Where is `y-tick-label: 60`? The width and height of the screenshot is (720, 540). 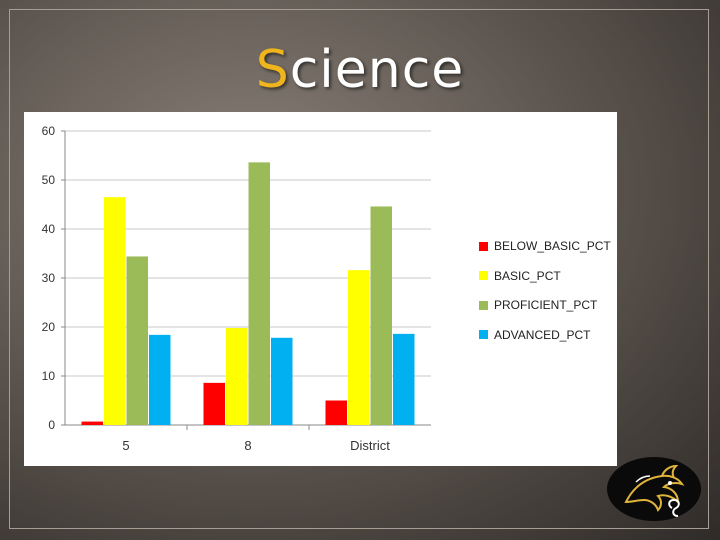
y-tick-label: 60 is located at coordinates (49, 131).